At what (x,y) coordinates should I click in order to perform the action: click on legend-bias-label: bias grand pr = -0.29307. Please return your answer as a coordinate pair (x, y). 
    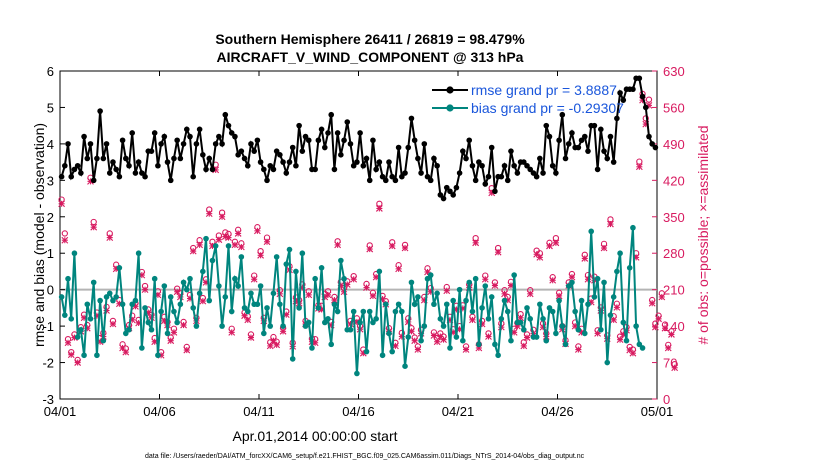
    Looking at the image, I should click on (547, 108).